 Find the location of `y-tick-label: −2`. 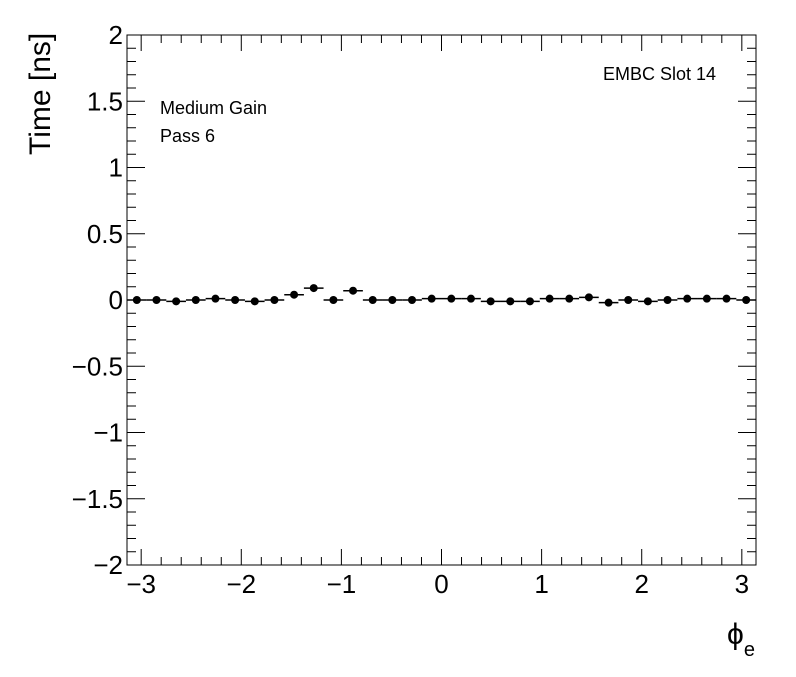

y-tick-label: −2 is located at coordinates (108, 565).